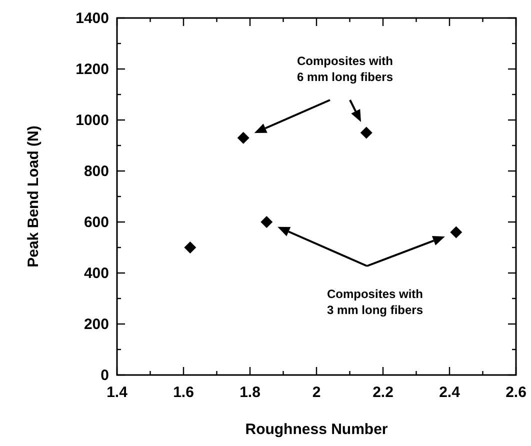 Image resolution: width=531 pixels, height=446 pixels. I want to click on y-tick-label: 0, so click(104, 375).